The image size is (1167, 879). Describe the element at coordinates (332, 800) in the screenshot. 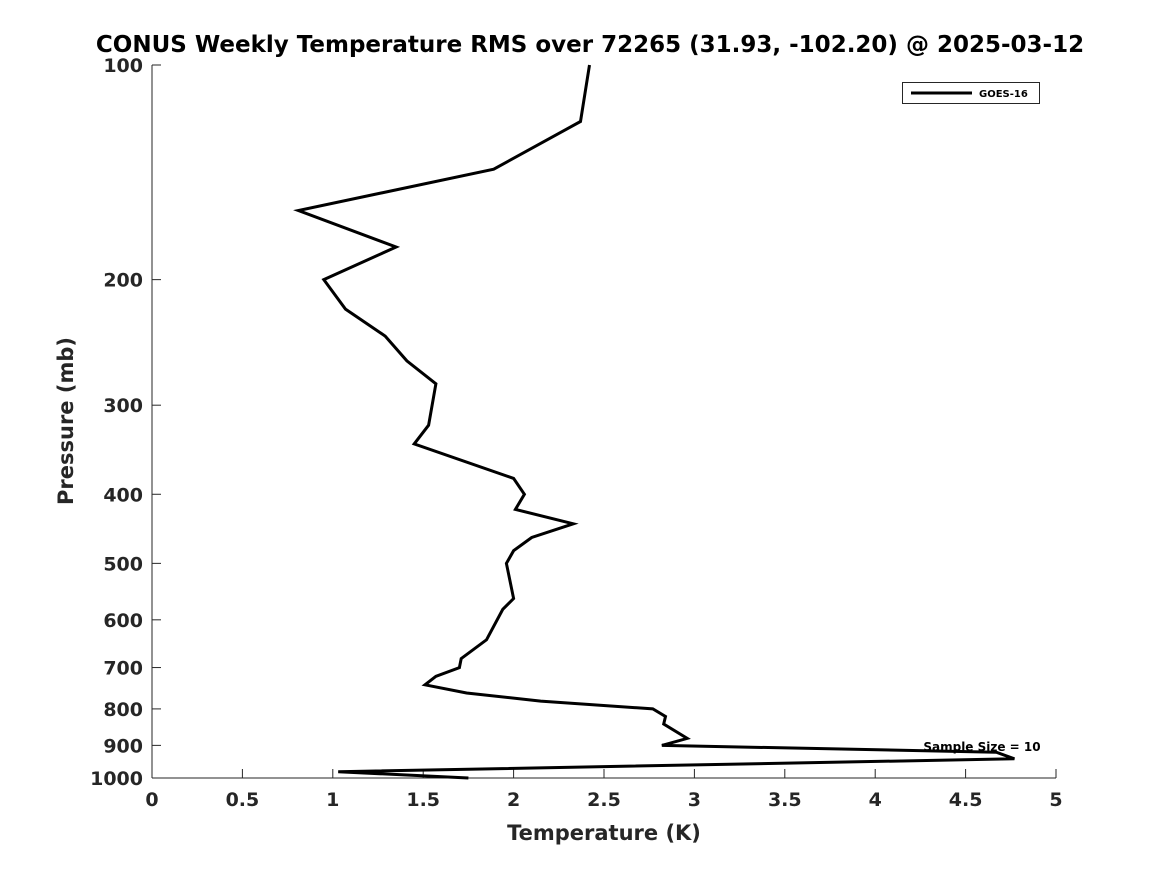

I see `x-tick-label: 1` at that location.